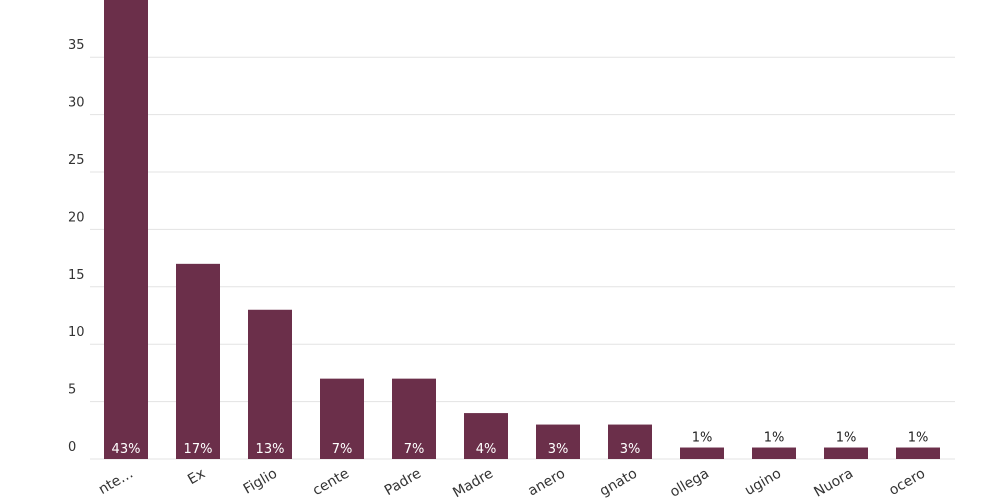  Describe the element at coordinates (76, 160) in the screenshot. I see `y-tick-label: 25` at that location.